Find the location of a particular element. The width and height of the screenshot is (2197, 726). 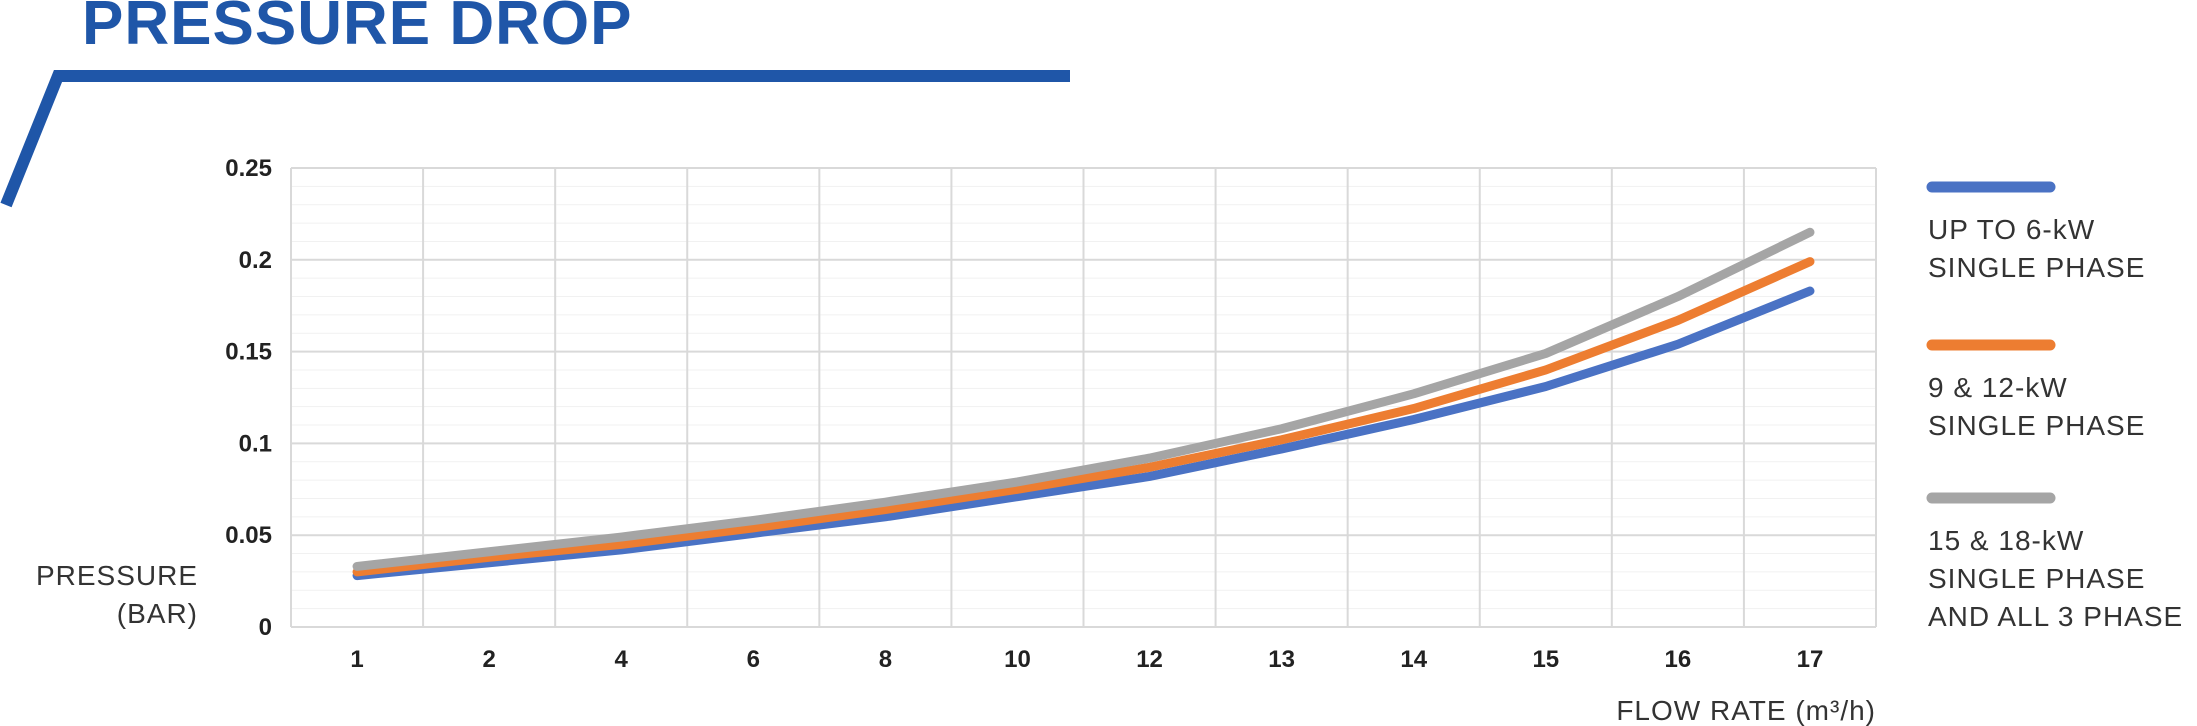

x-axis-label-text: FLOW RATE (m³/h) is located at coordinates (1746, 710).